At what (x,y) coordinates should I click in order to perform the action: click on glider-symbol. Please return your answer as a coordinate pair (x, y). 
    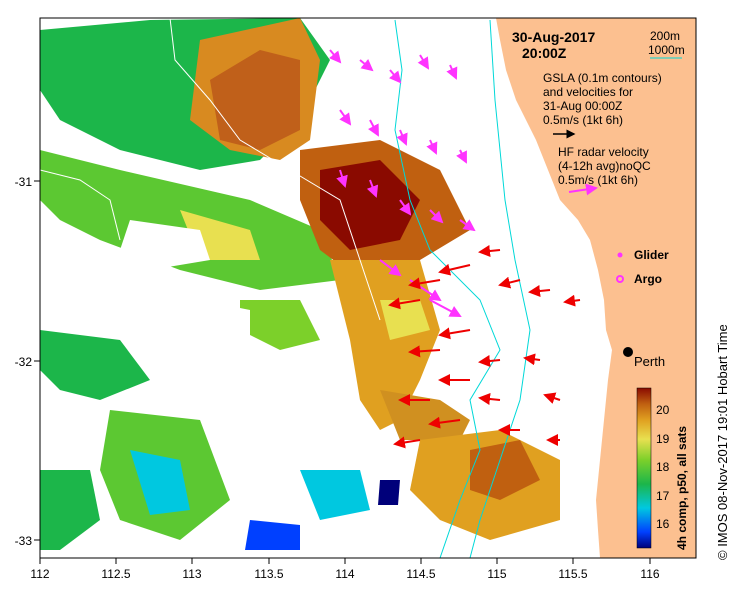
    Looking at the image, I should click on (620, 255).